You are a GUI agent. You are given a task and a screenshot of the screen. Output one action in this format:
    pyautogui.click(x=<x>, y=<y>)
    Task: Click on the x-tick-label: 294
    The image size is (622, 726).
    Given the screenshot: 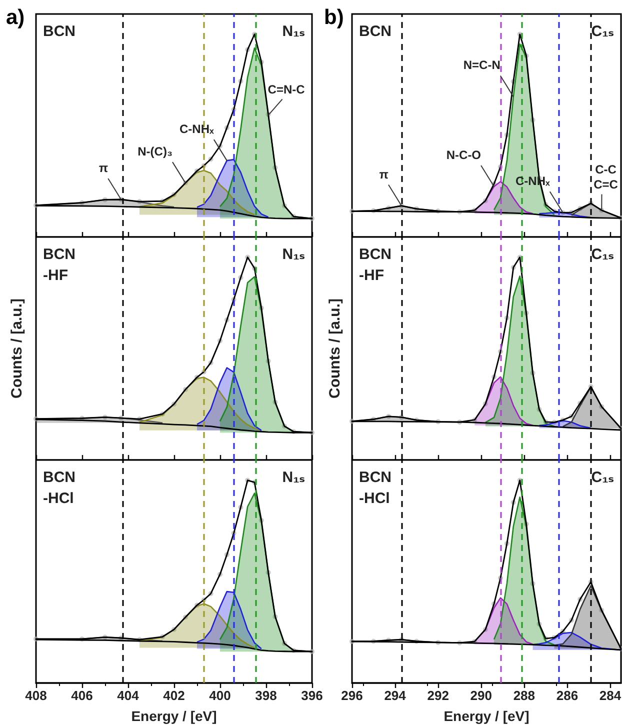 What is the action you would take?
    pyautogui.click(x=395, y=695)
    